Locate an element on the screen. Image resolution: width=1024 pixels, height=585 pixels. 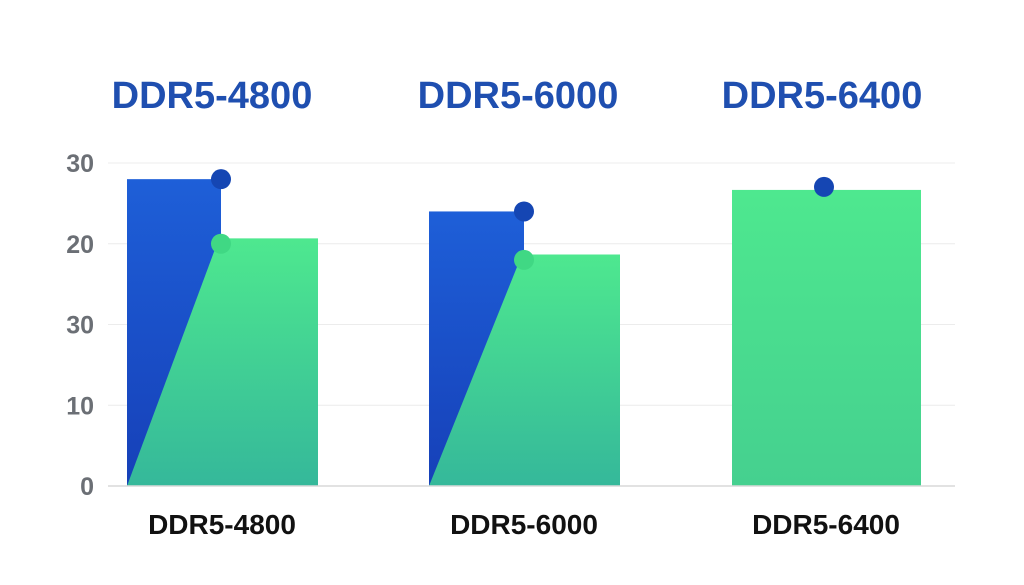
y-tick-label: 10 is located at coordinates (80, 406).